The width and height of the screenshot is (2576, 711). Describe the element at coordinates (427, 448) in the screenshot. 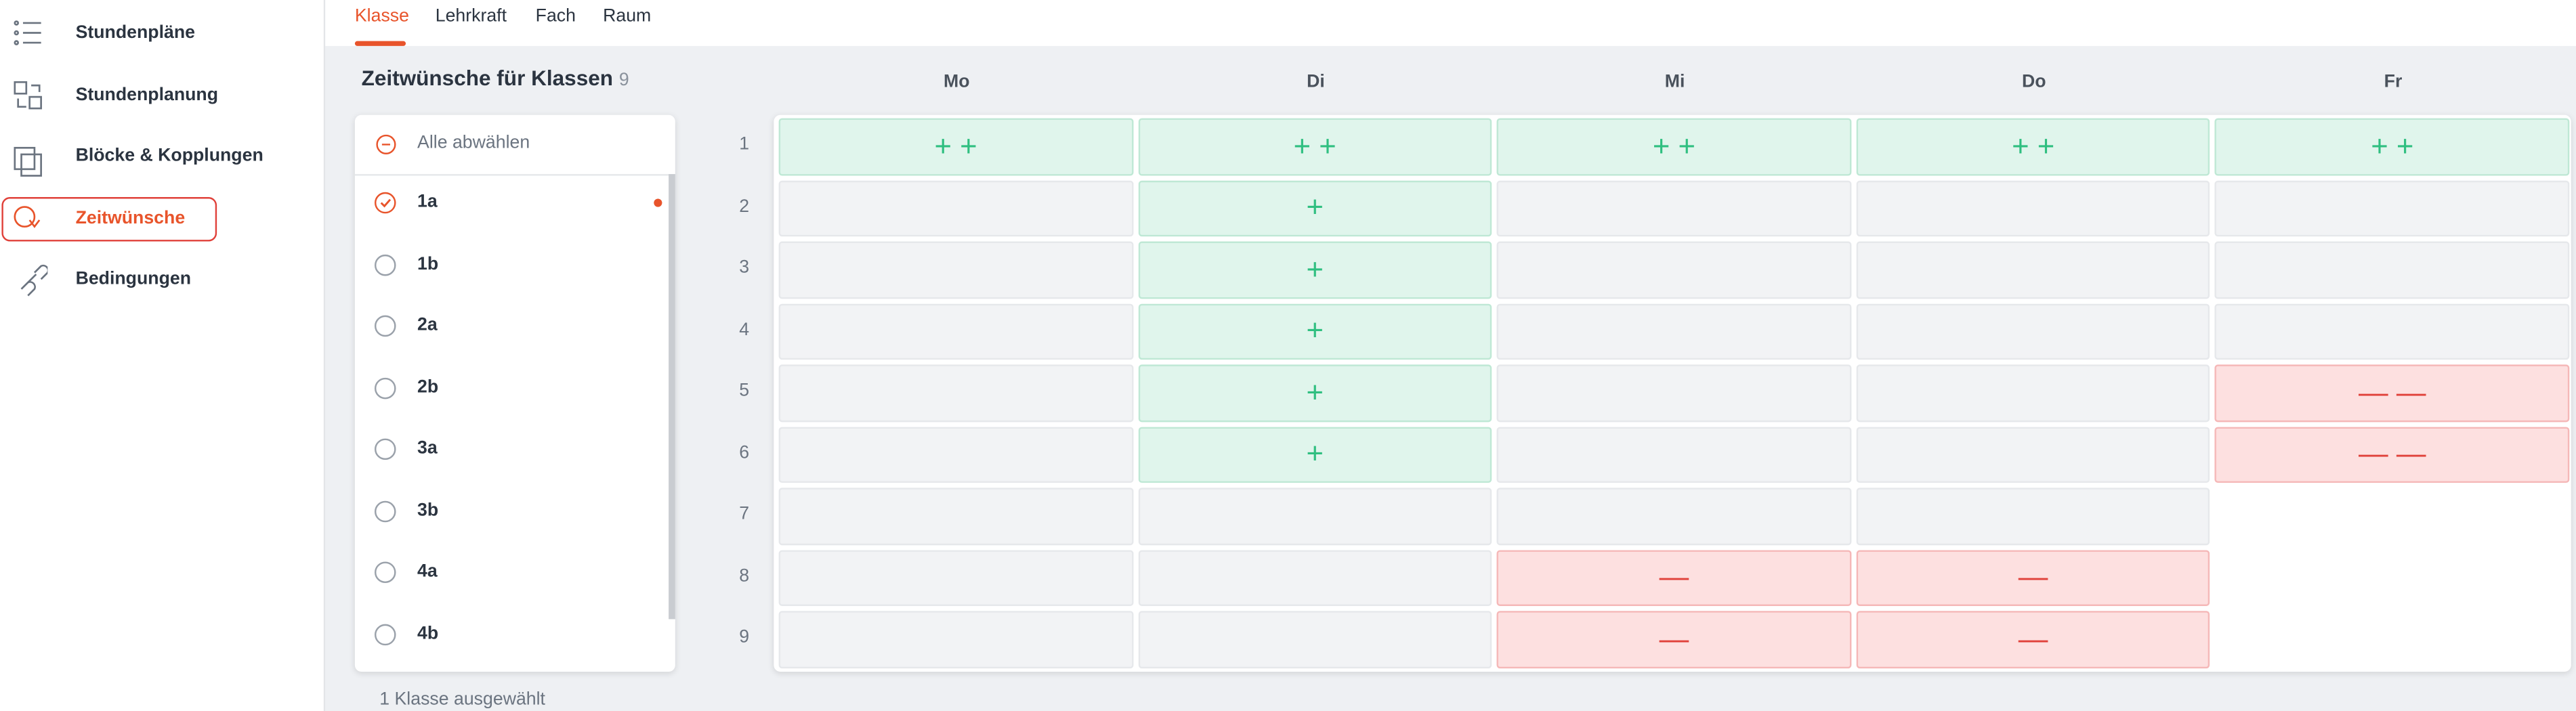

I see `class-name: 3a` at that location.